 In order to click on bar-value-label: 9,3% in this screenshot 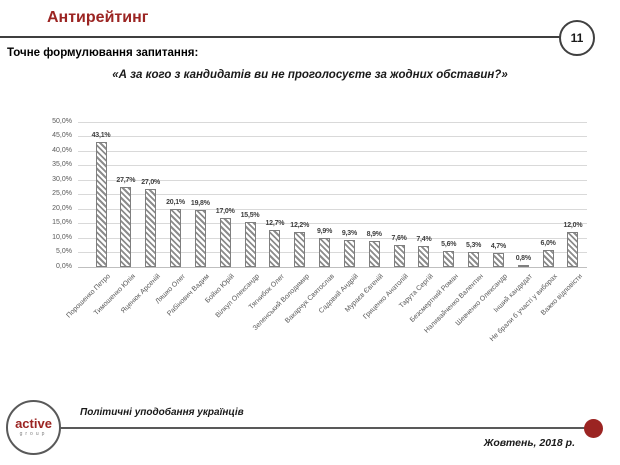, I will do `click(349, 234)`.